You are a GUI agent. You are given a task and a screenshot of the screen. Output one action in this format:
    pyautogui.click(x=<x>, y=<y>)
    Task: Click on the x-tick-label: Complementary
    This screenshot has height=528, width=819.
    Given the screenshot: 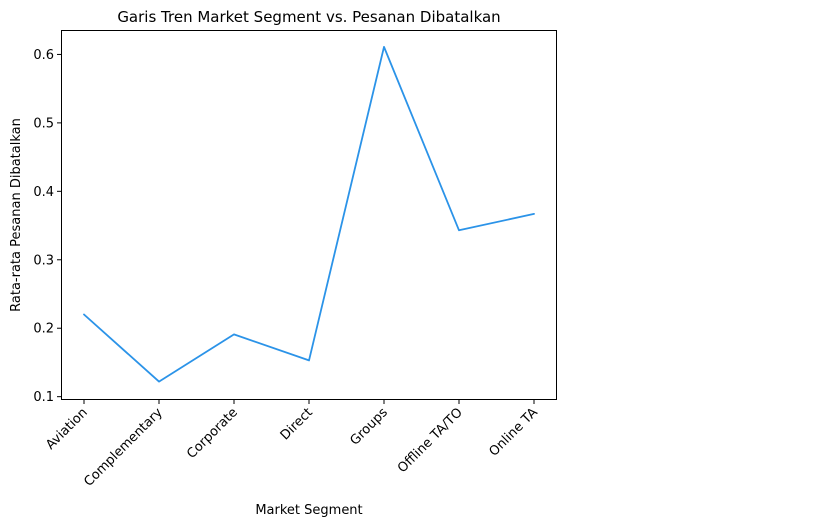 What is the action you would take?
    pyautogui.click(x=123, y=447)
    